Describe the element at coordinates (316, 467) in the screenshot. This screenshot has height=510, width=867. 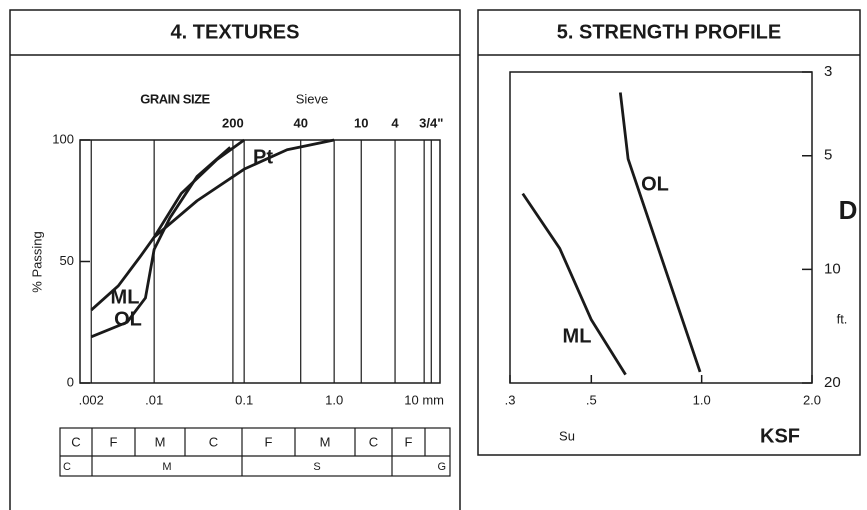
I see `table-cell: S` at that location.